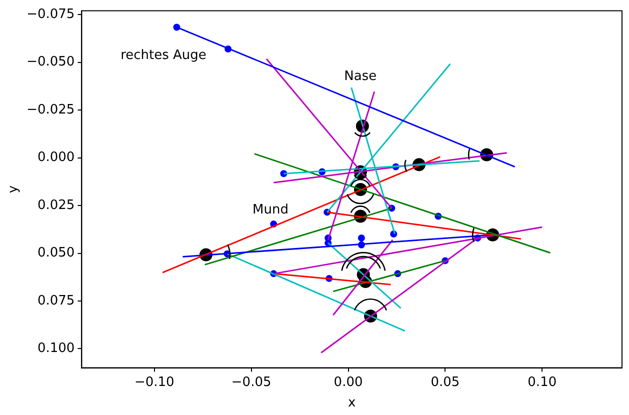  What do you see at coordinates (154, 382) in the screenshot?
I see `x-tick-label: −0.10` at bounding box center [154, 382].